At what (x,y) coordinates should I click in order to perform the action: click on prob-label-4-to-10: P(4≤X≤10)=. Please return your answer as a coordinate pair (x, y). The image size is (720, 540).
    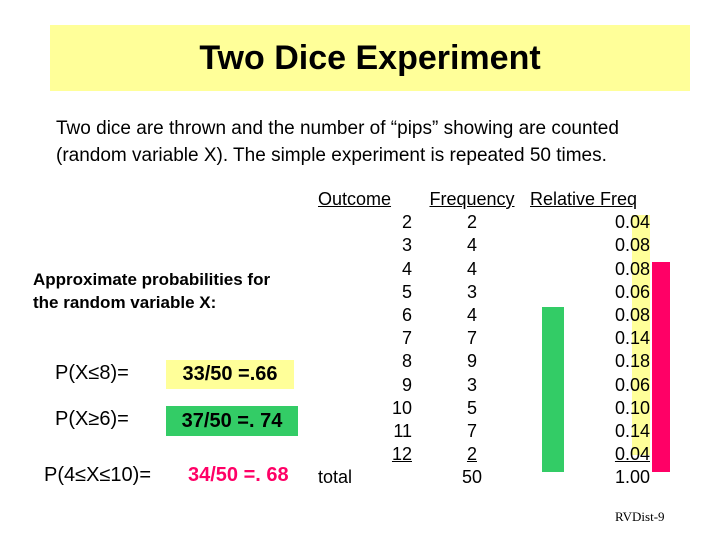
    Looking at the image, I should click on (98, 475).